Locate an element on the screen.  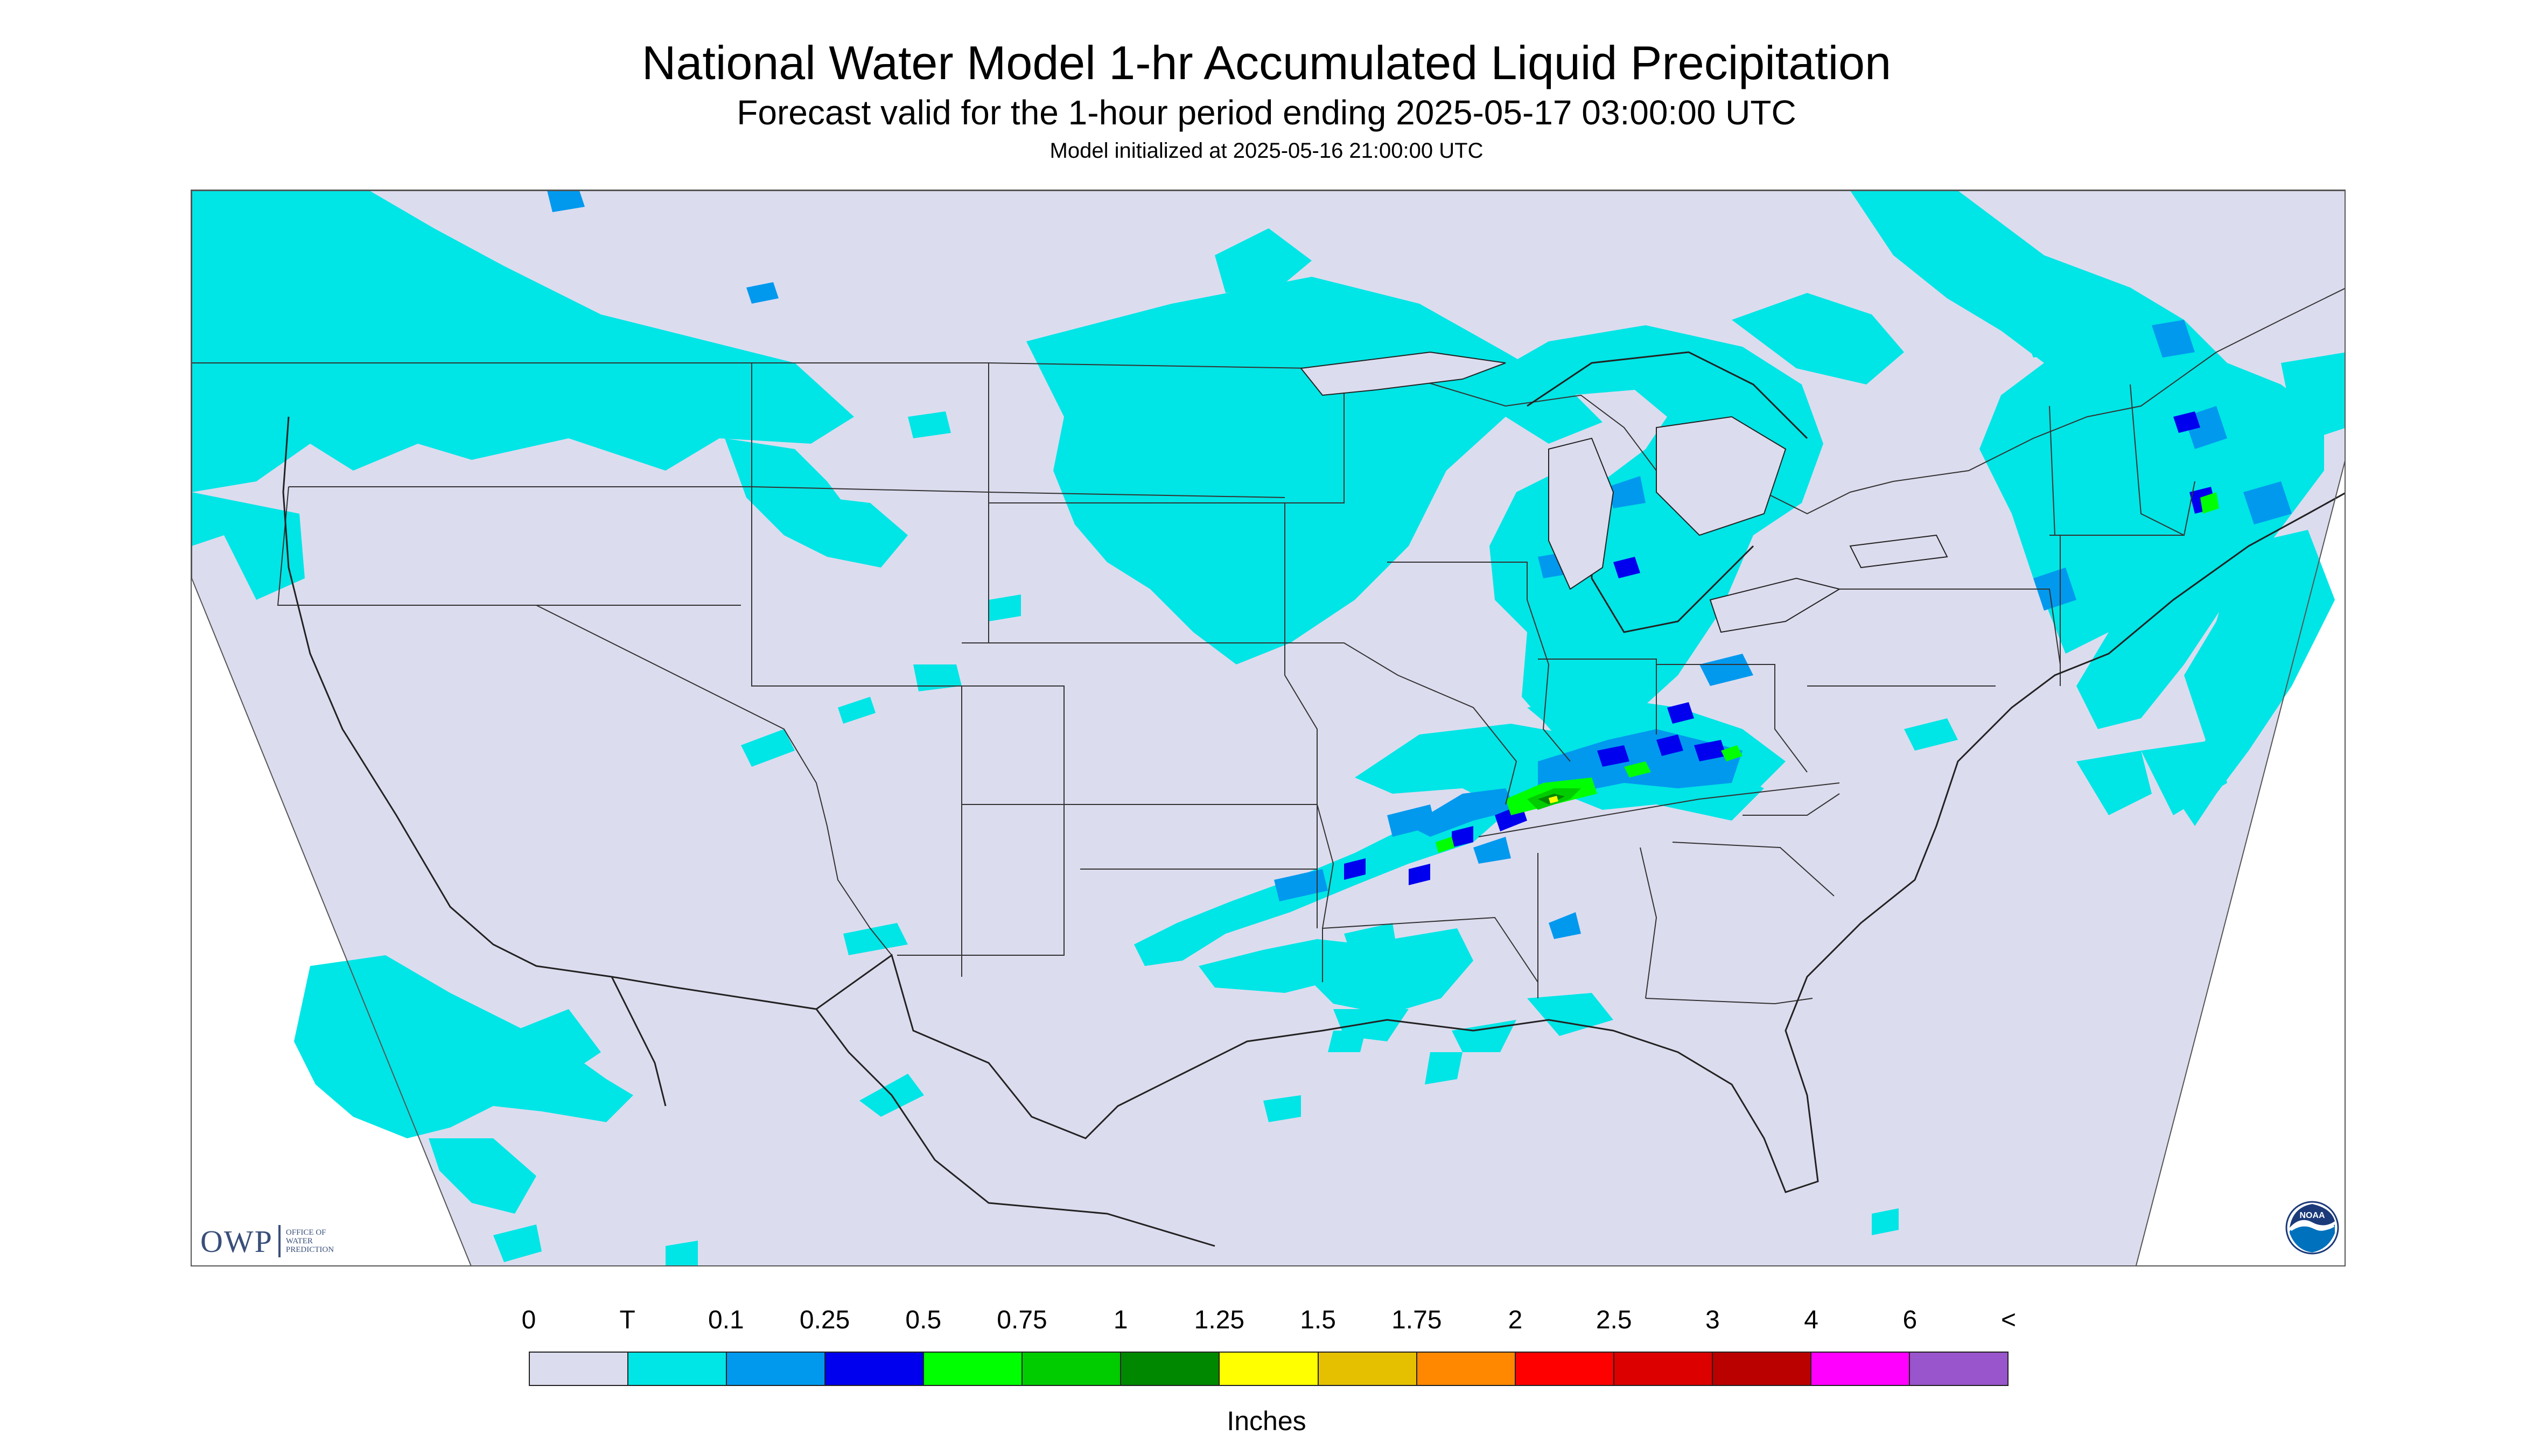
legend-tick-label: 0.25 is located at coordinates (825, 1320).